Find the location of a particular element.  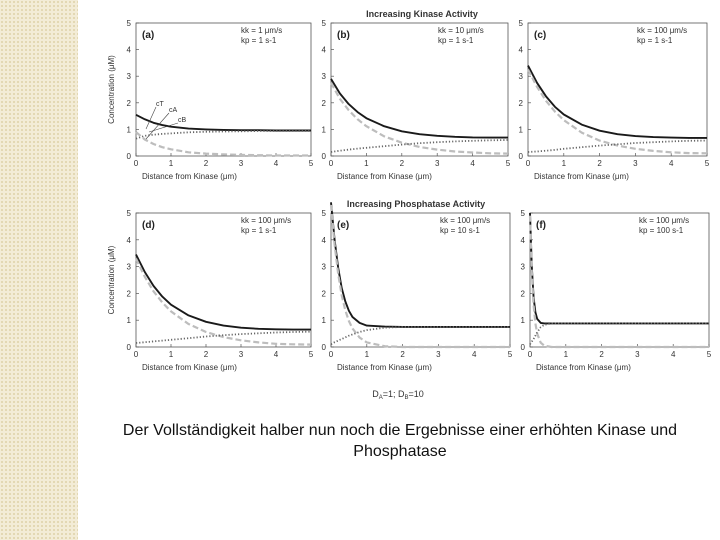

phosphatase-rate-label: kp = 100 s-1 is located at coordinates (661, 230).